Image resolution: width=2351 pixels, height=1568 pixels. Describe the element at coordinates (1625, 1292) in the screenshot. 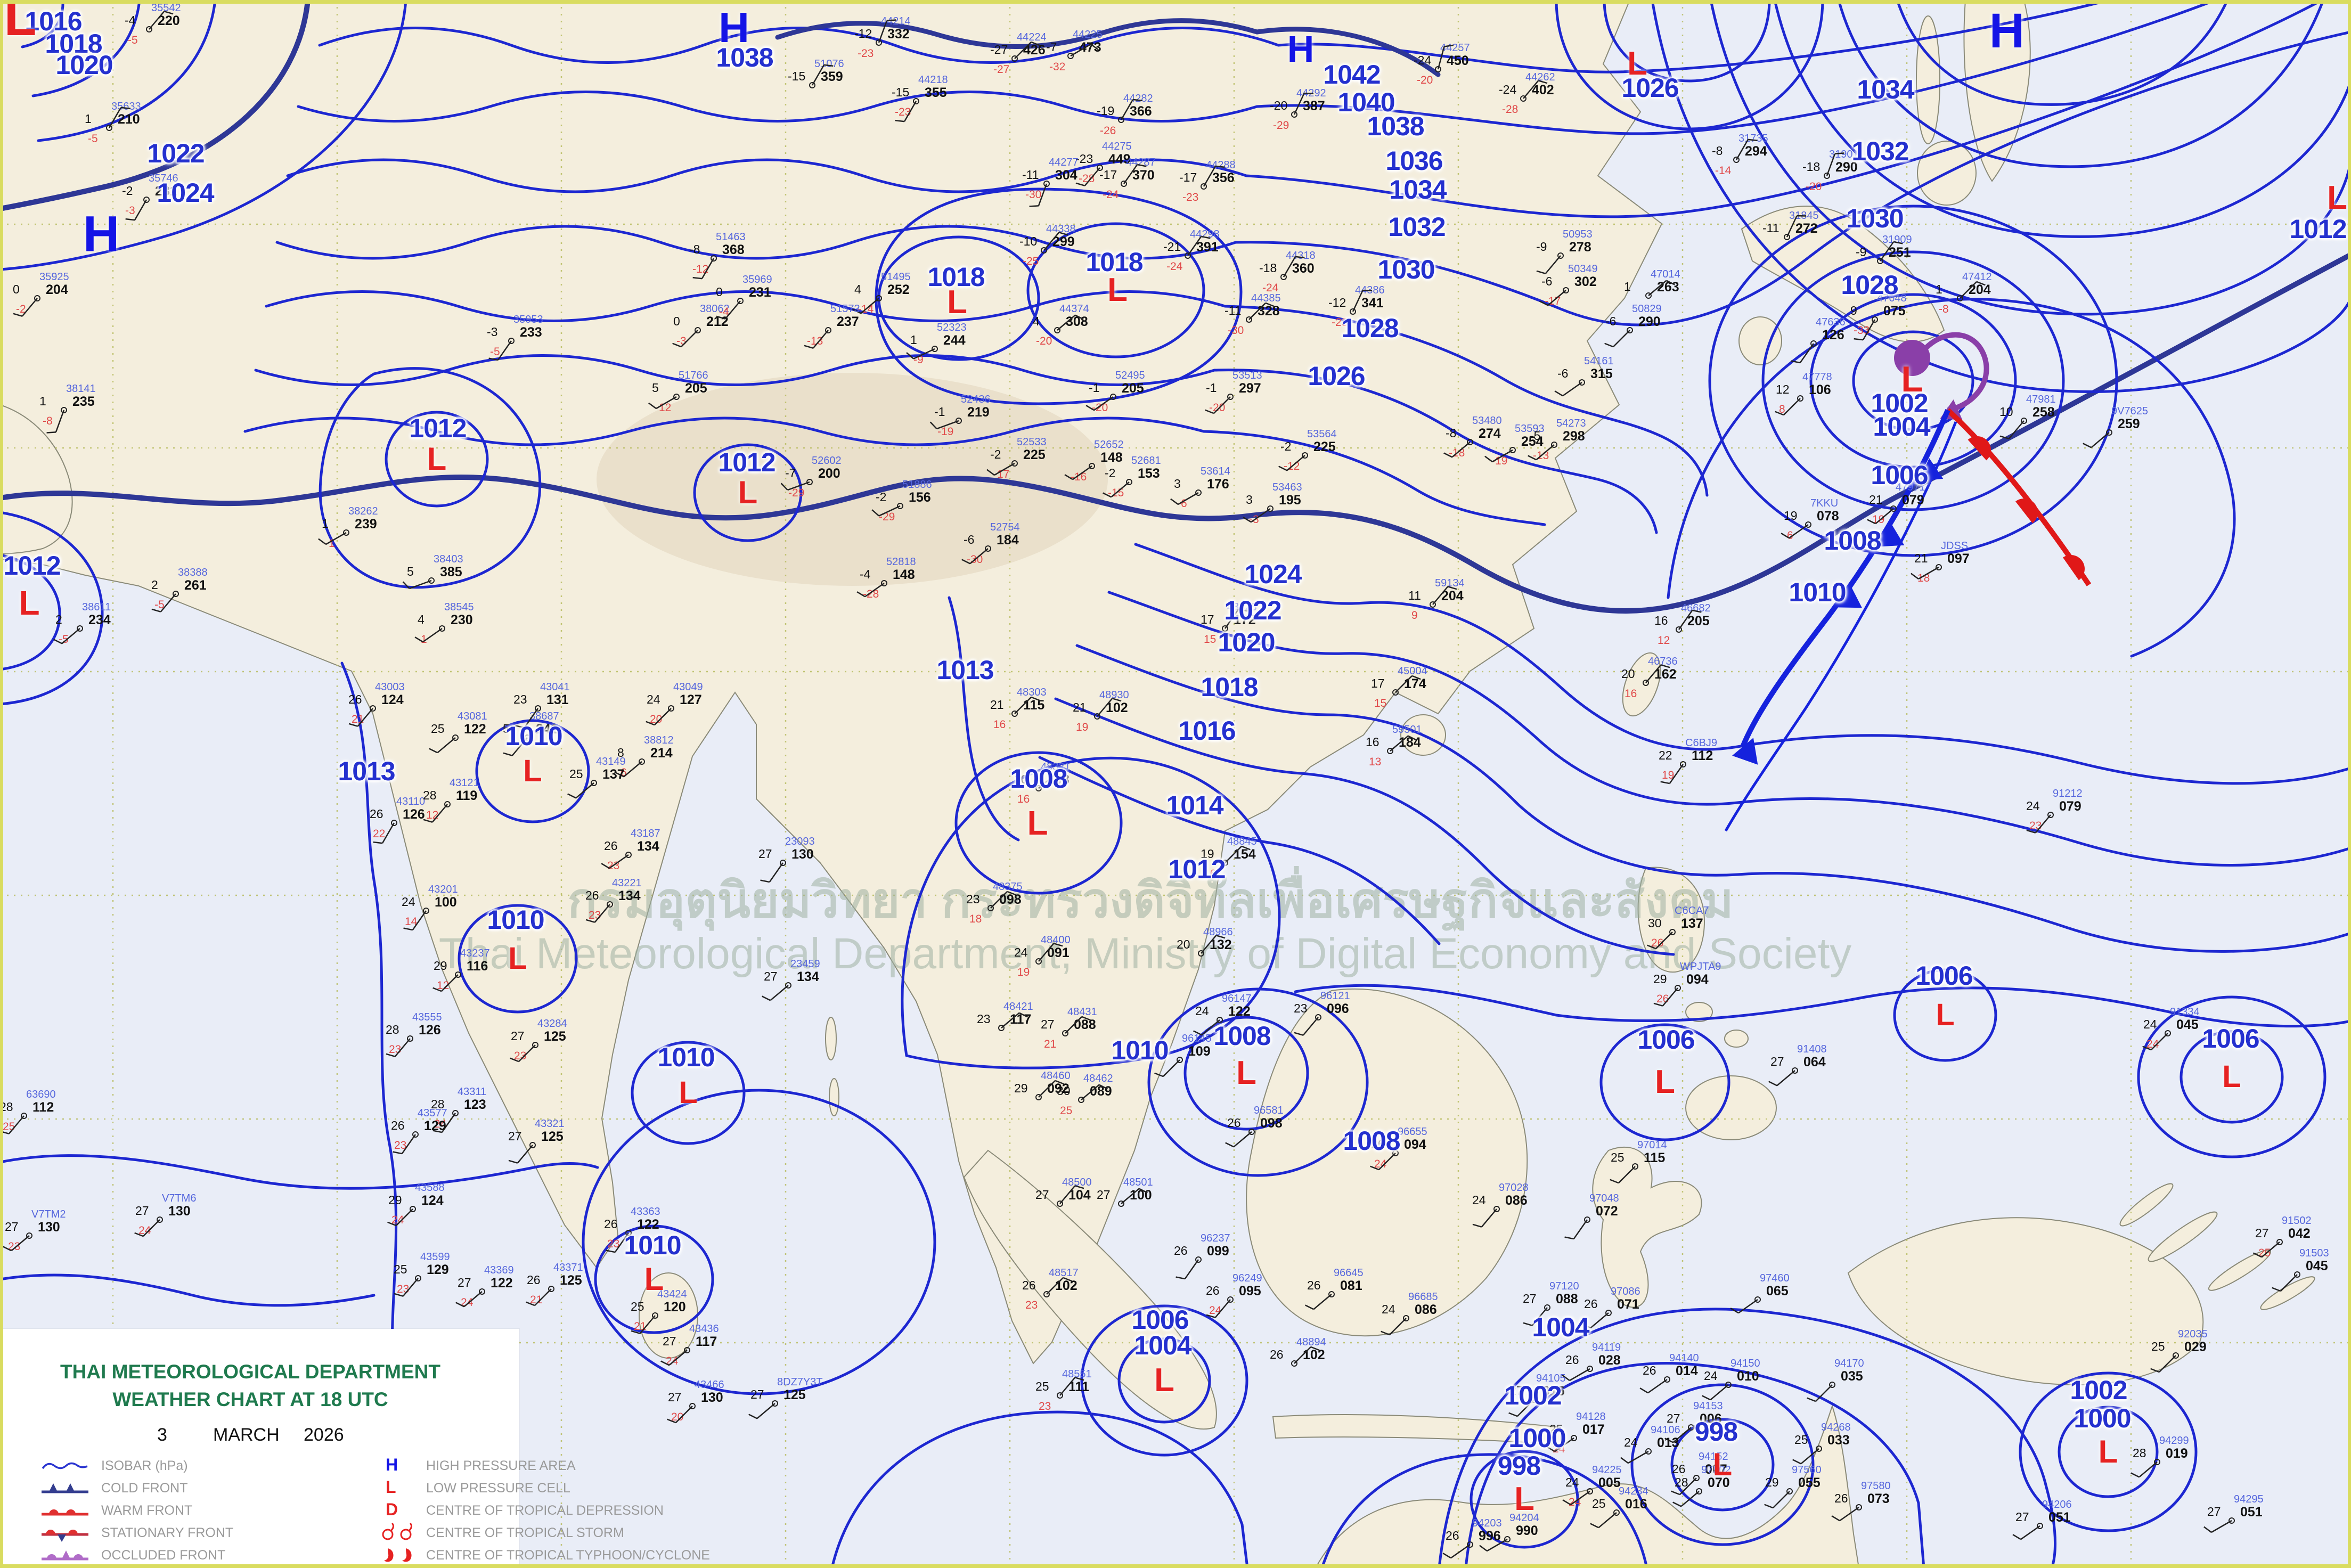

I see `station-id: 97086` at that location.